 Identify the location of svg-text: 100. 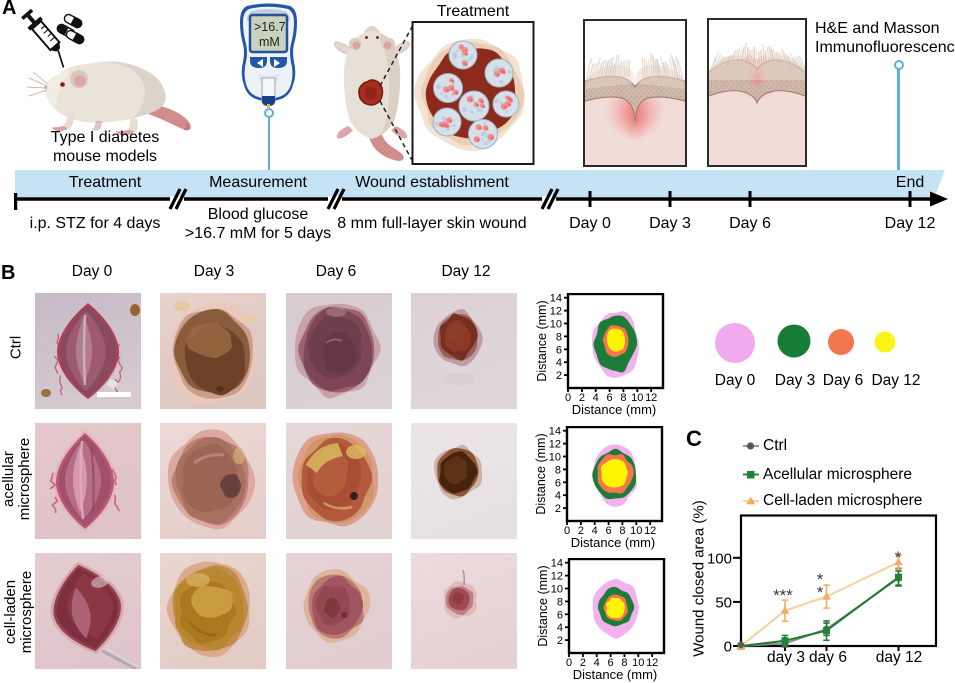
(719, 558).